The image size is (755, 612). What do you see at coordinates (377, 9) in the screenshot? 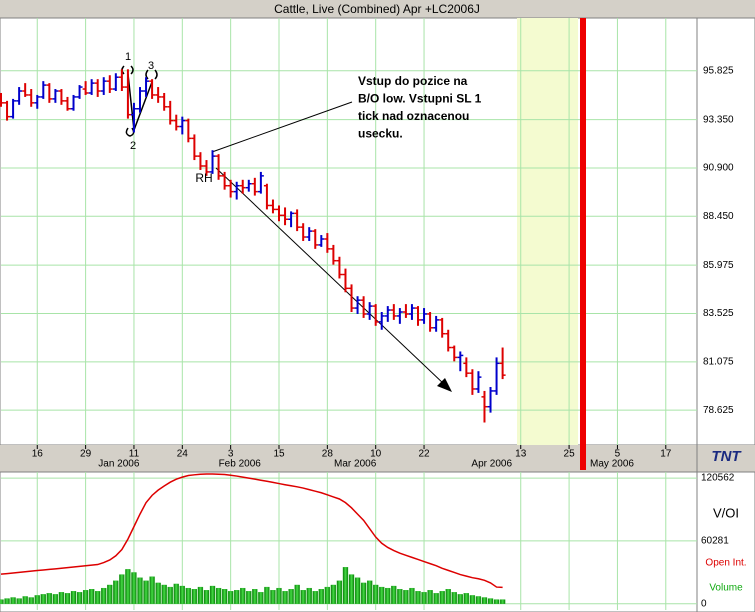
I see `chart-title: Cattle, Live (Combined) Apr +LC2006J` at bounding box center [377, 9].